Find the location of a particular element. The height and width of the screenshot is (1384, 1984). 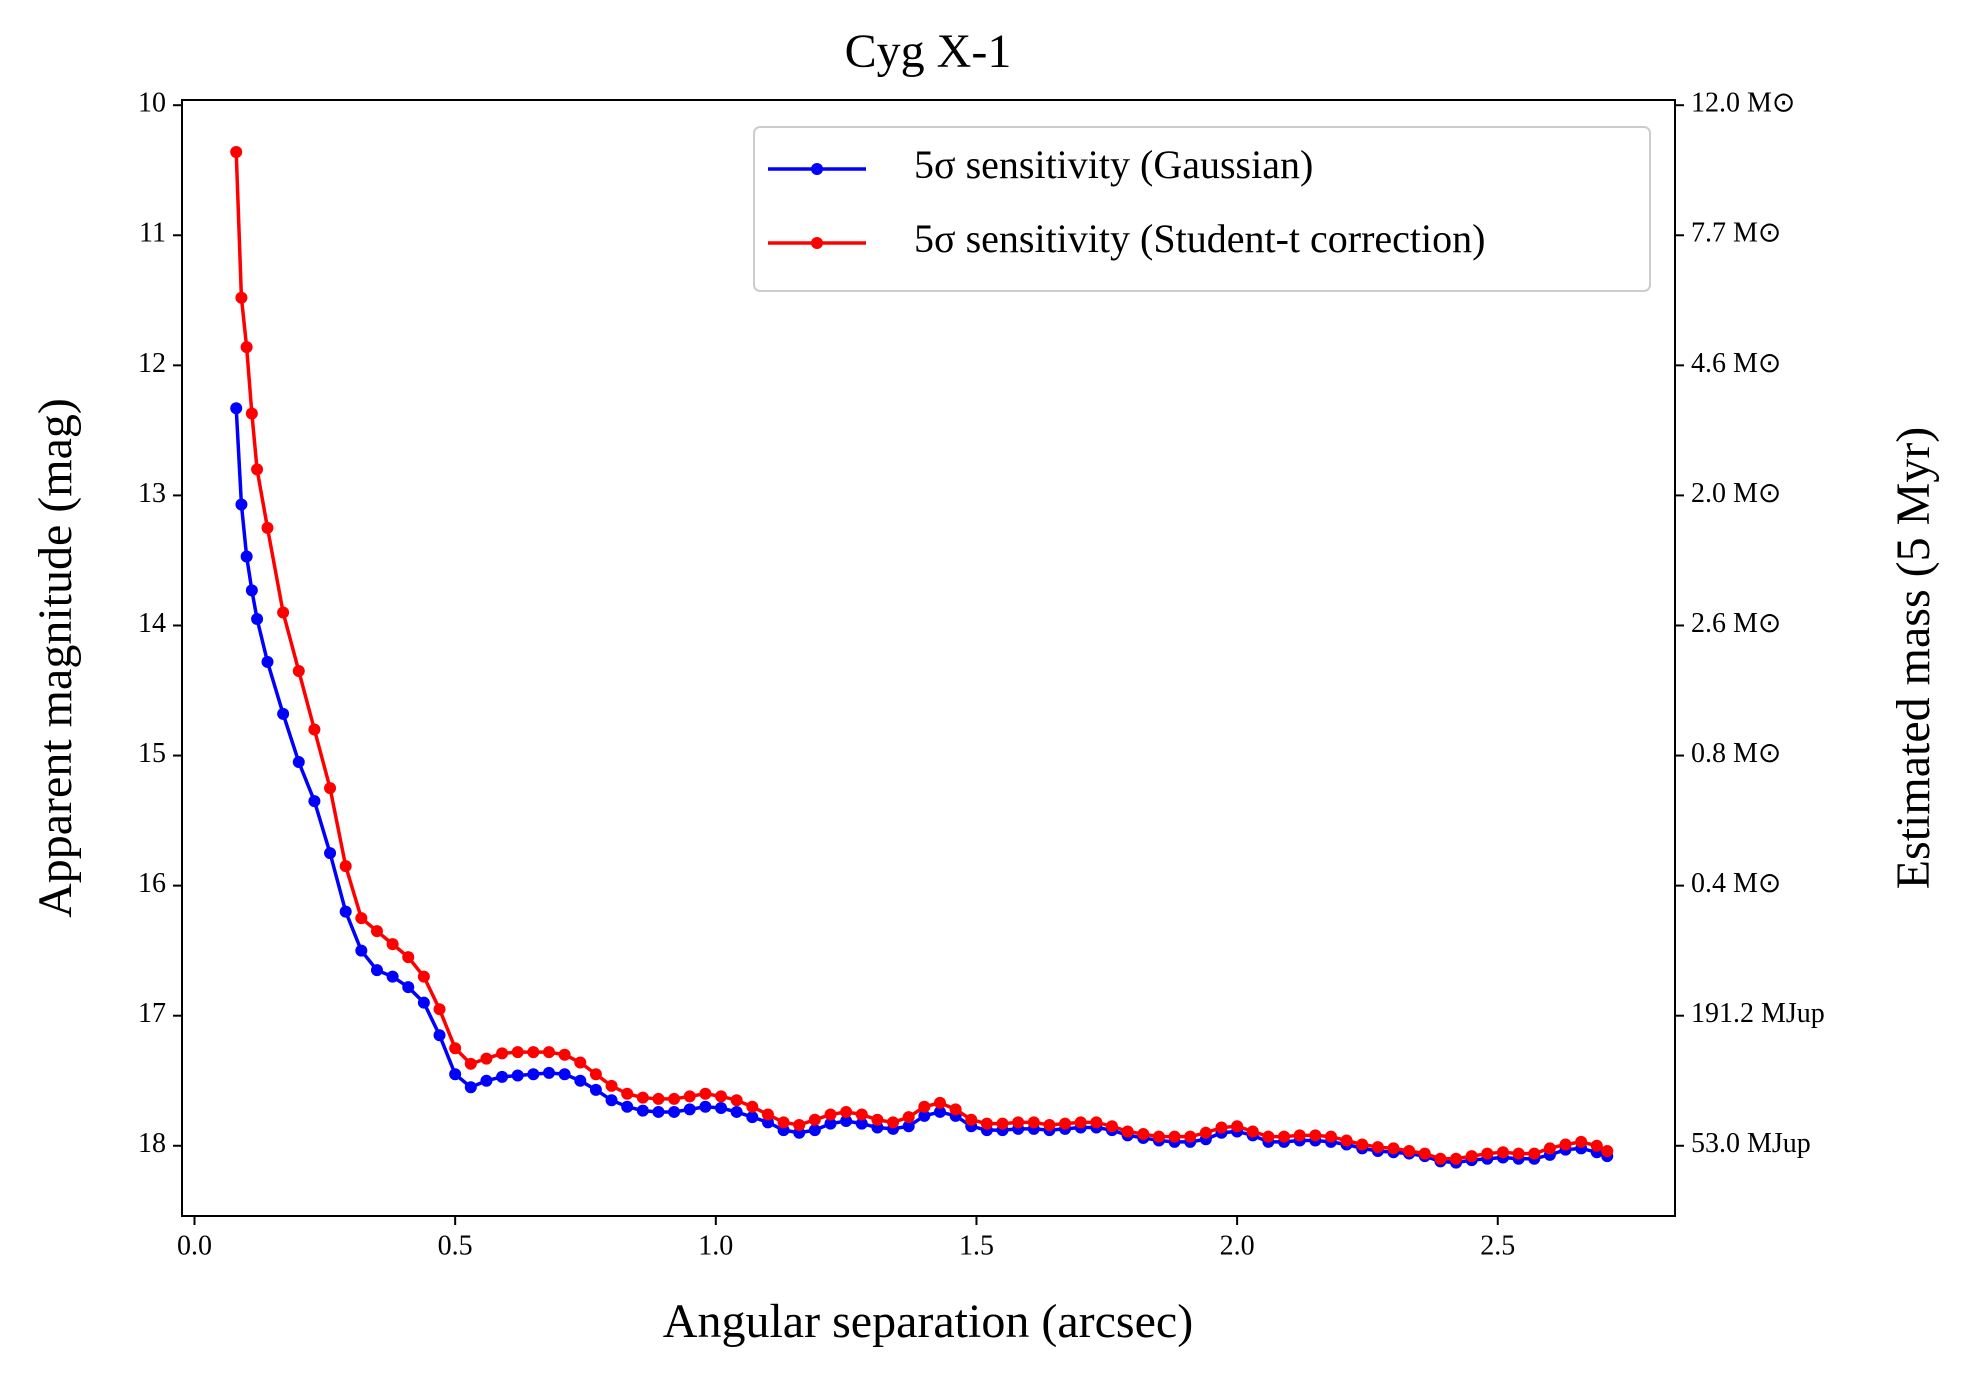

x-tick-label: 1.0 is located at coordinates (715, 1245).